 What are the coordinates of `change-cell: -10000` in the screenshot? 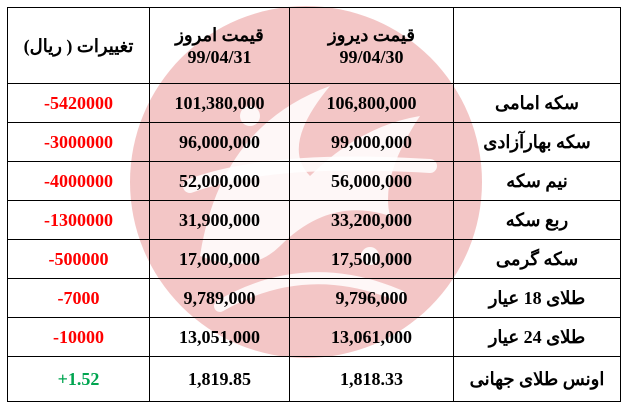 It's located at (78, 337).